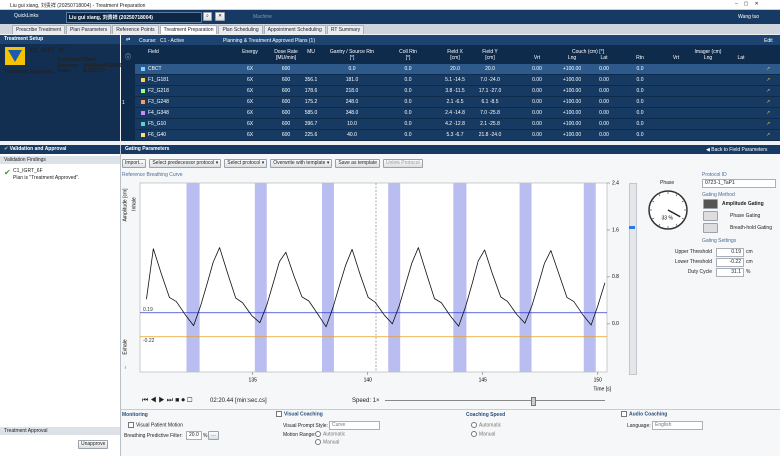 The width and height of the screenshot is (780, 456). Describe the element at coordinates (730, 262) in the screenshot. I see `setting-value: -0.22` at that location.